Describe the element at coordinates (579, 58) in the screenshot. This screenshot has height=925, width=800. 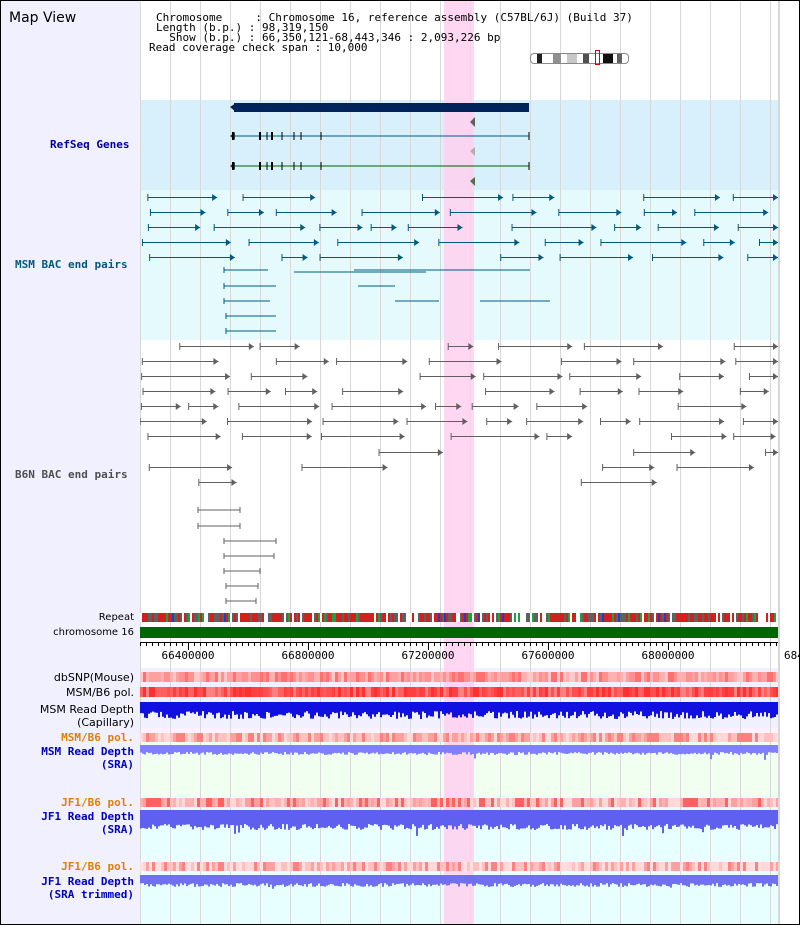
I see `chromosome-ideogram` at that location.